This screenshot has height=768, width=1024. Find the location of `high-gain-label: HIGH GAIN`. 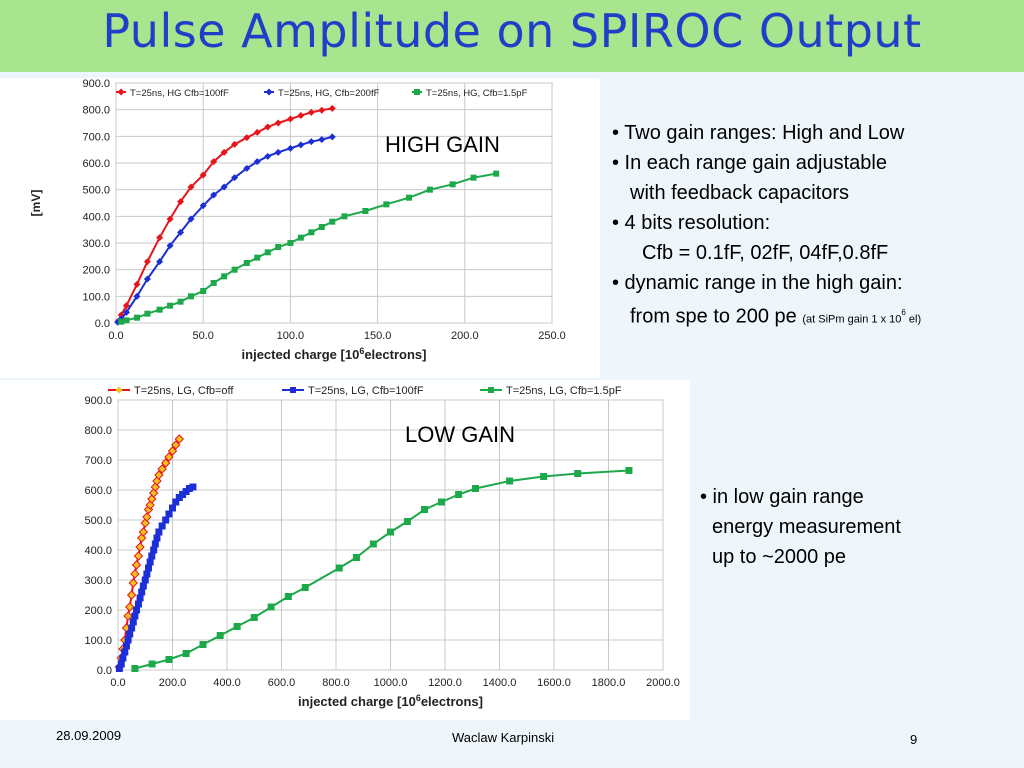

high-gain-label: HIGH GAIN is located at coordinates (442, 144).